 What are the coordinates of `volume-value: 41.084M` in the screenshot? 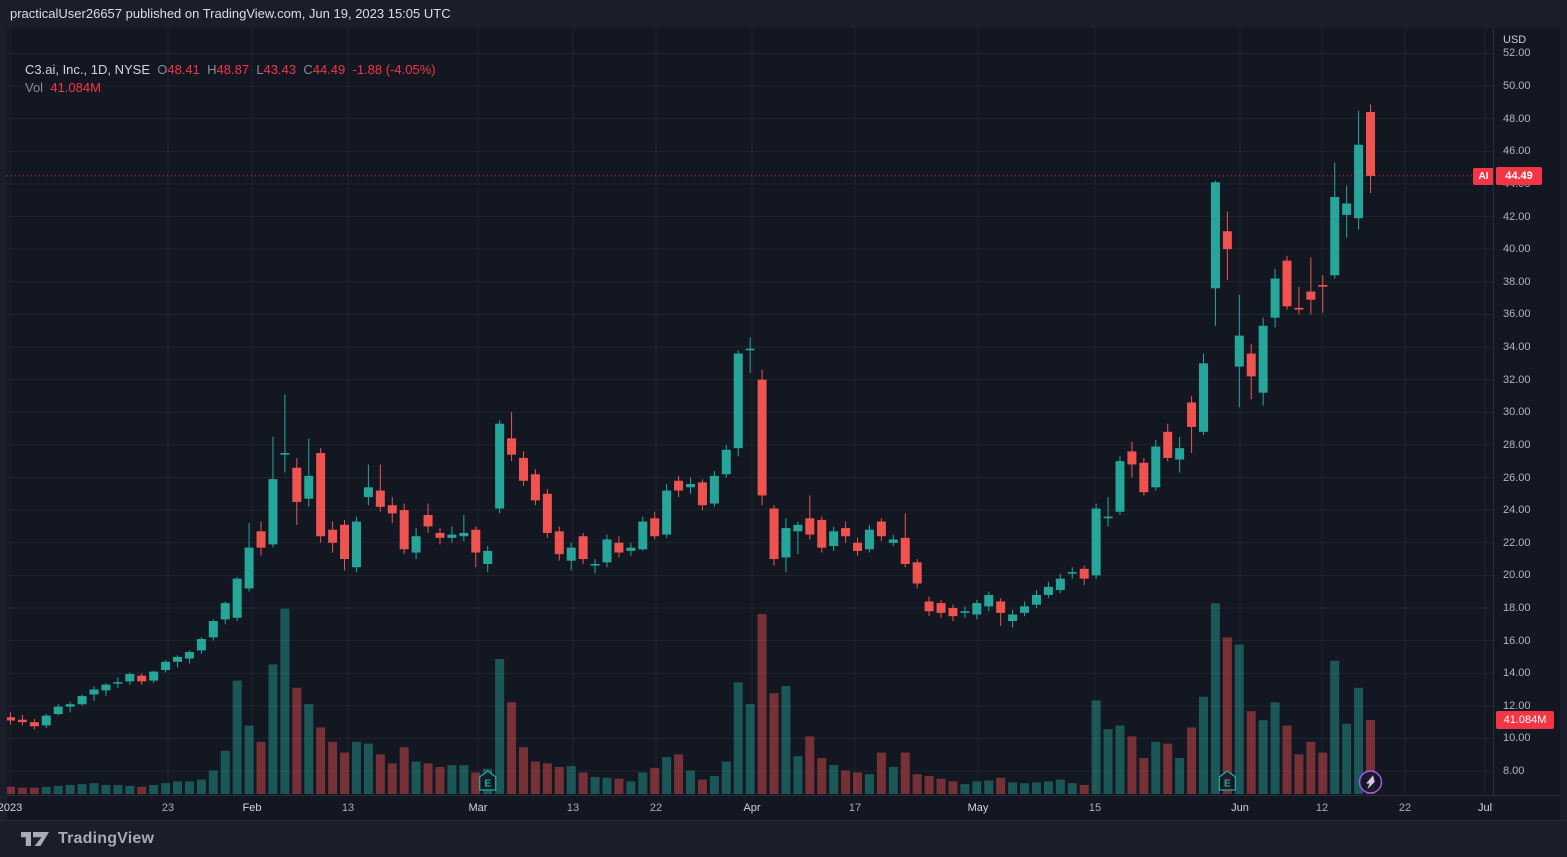 It's located at (75, 87).